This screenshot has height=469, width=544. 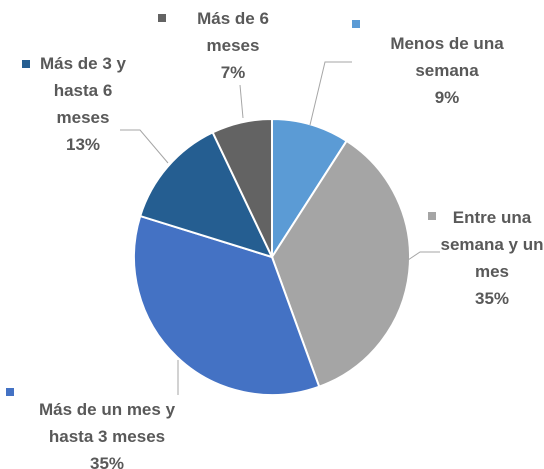 I want to click on data-label: Menos de una semana 9%, so click(x=447, y=70).